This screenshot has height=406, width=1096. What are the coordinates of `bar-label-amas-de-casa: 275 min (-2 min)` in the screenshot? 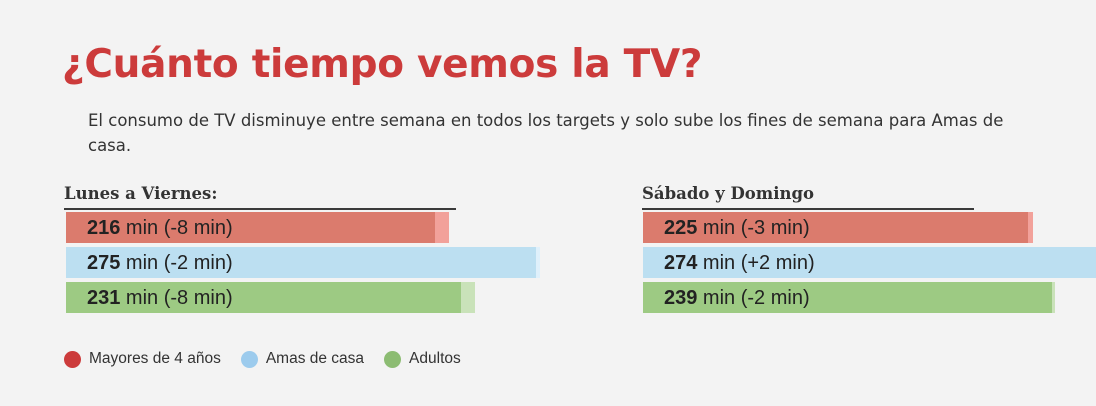 It's located at (160, 263).